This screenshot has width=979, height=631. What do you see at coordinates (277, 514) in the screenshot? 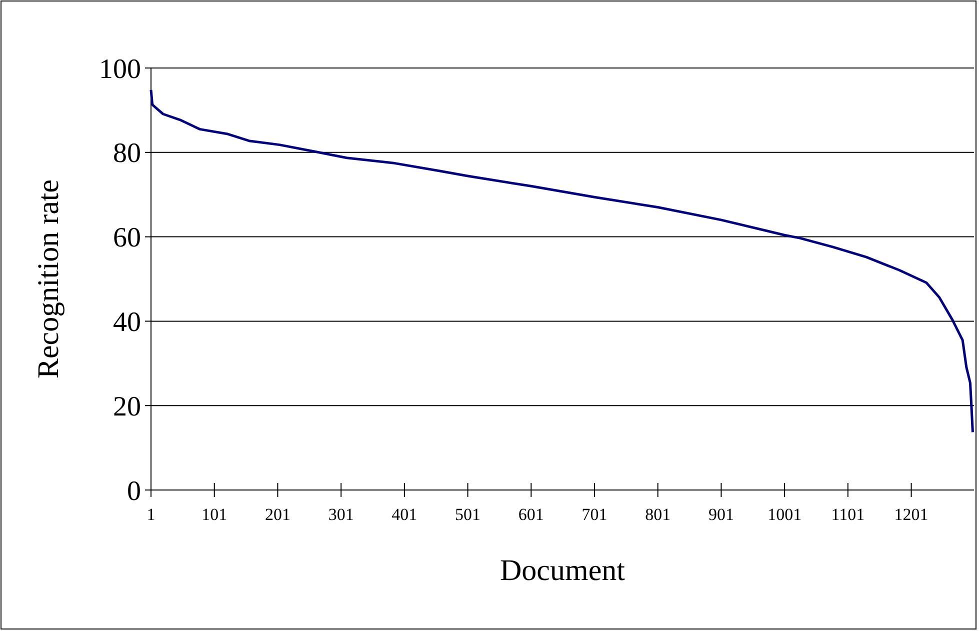
I see `x-tick-label: 201` at bounding box center [277, 514].